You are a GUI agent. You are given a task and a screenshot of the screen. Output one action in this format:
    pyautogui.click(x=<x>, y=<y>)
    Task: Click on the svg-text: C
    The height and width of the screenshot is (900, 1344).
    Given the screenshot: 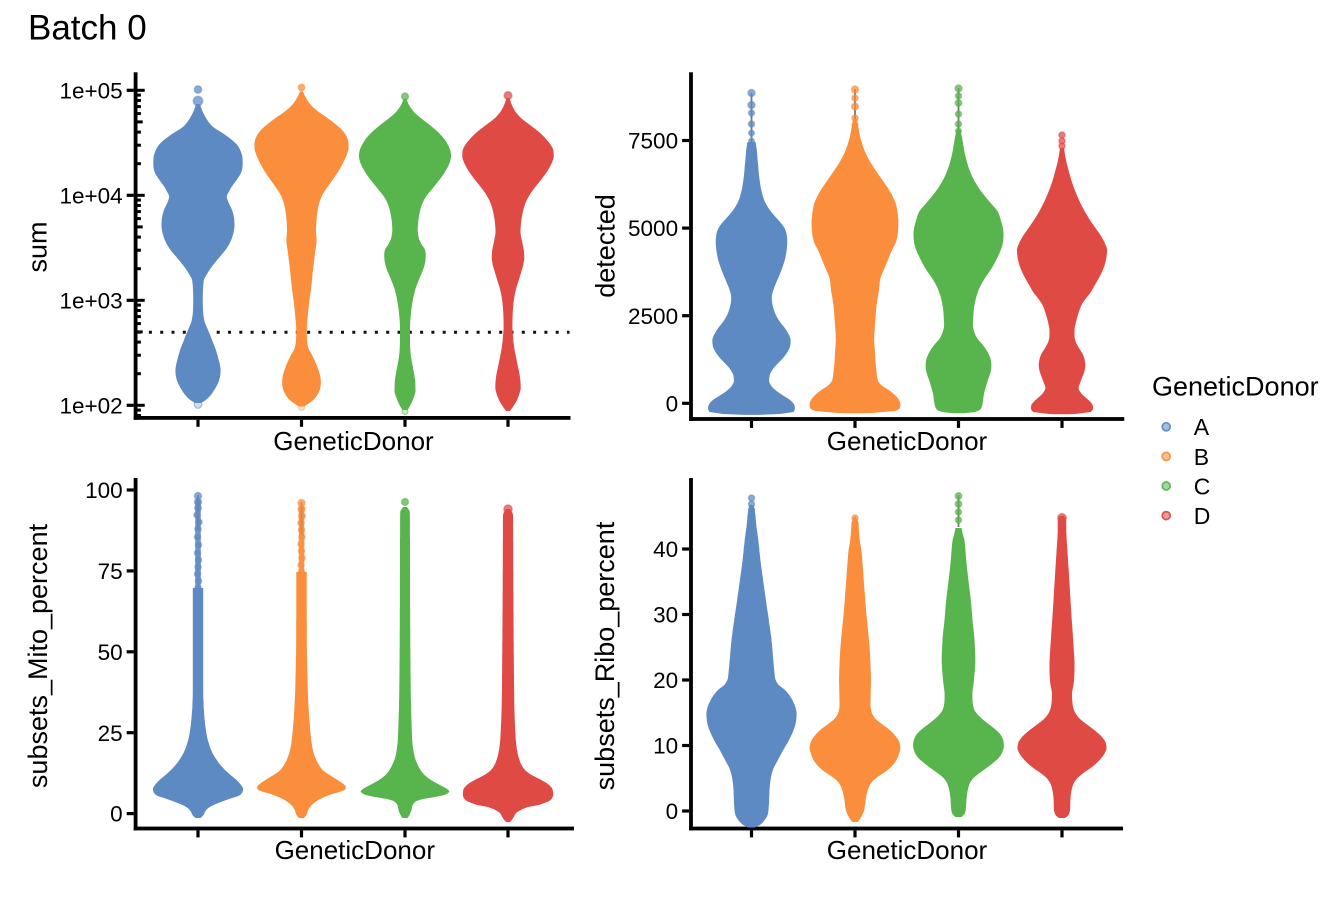 What is the action you would take?
    pyautogui.click(x=1202, y=486)
    